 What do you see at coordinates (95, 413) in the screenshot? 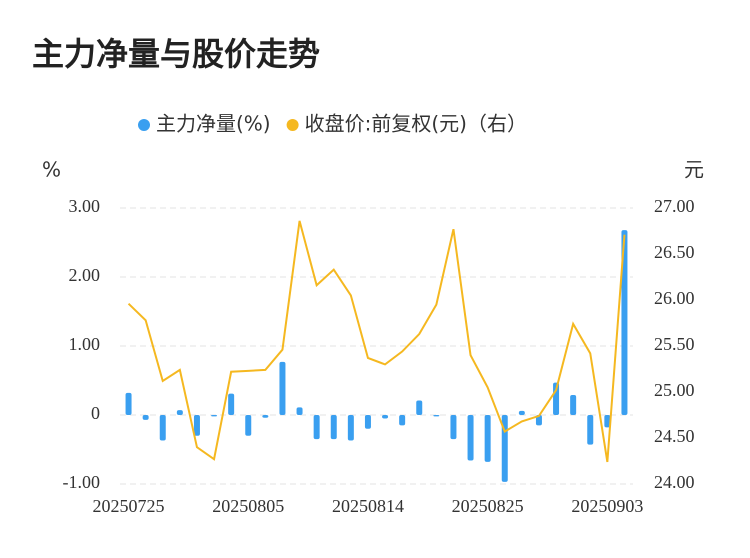
I see `y-tick-label: 0` at bounding box center [95, 413].